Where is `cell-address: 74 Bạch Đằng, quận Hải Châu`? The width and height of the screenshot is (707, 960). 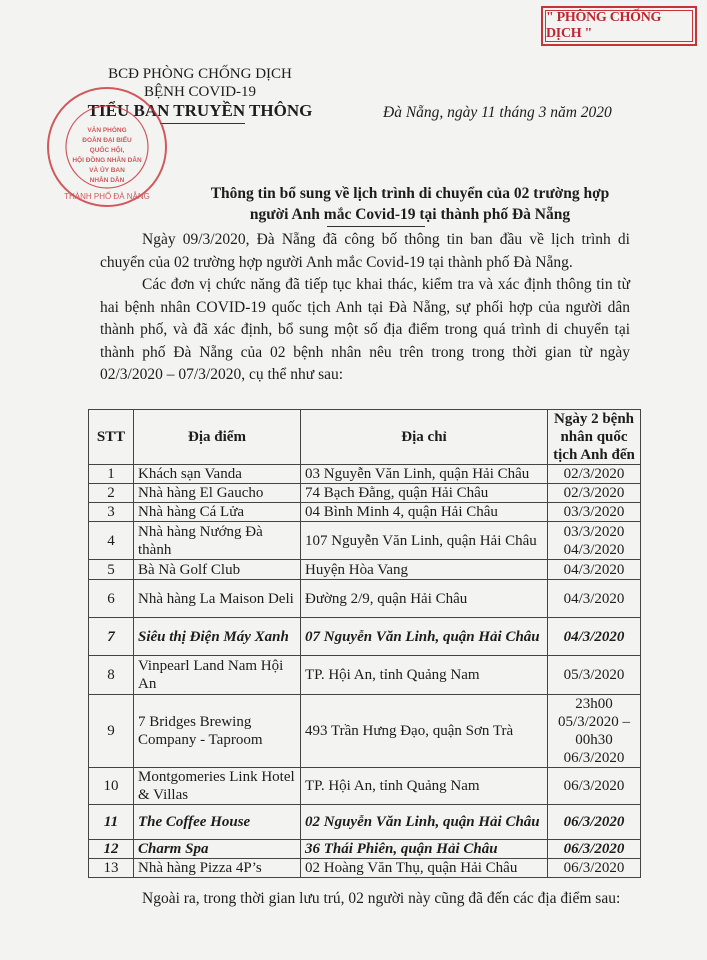
cell-address: 74 Bạch Đằng, quận Hải Châu is located at coordinates (424, 493).